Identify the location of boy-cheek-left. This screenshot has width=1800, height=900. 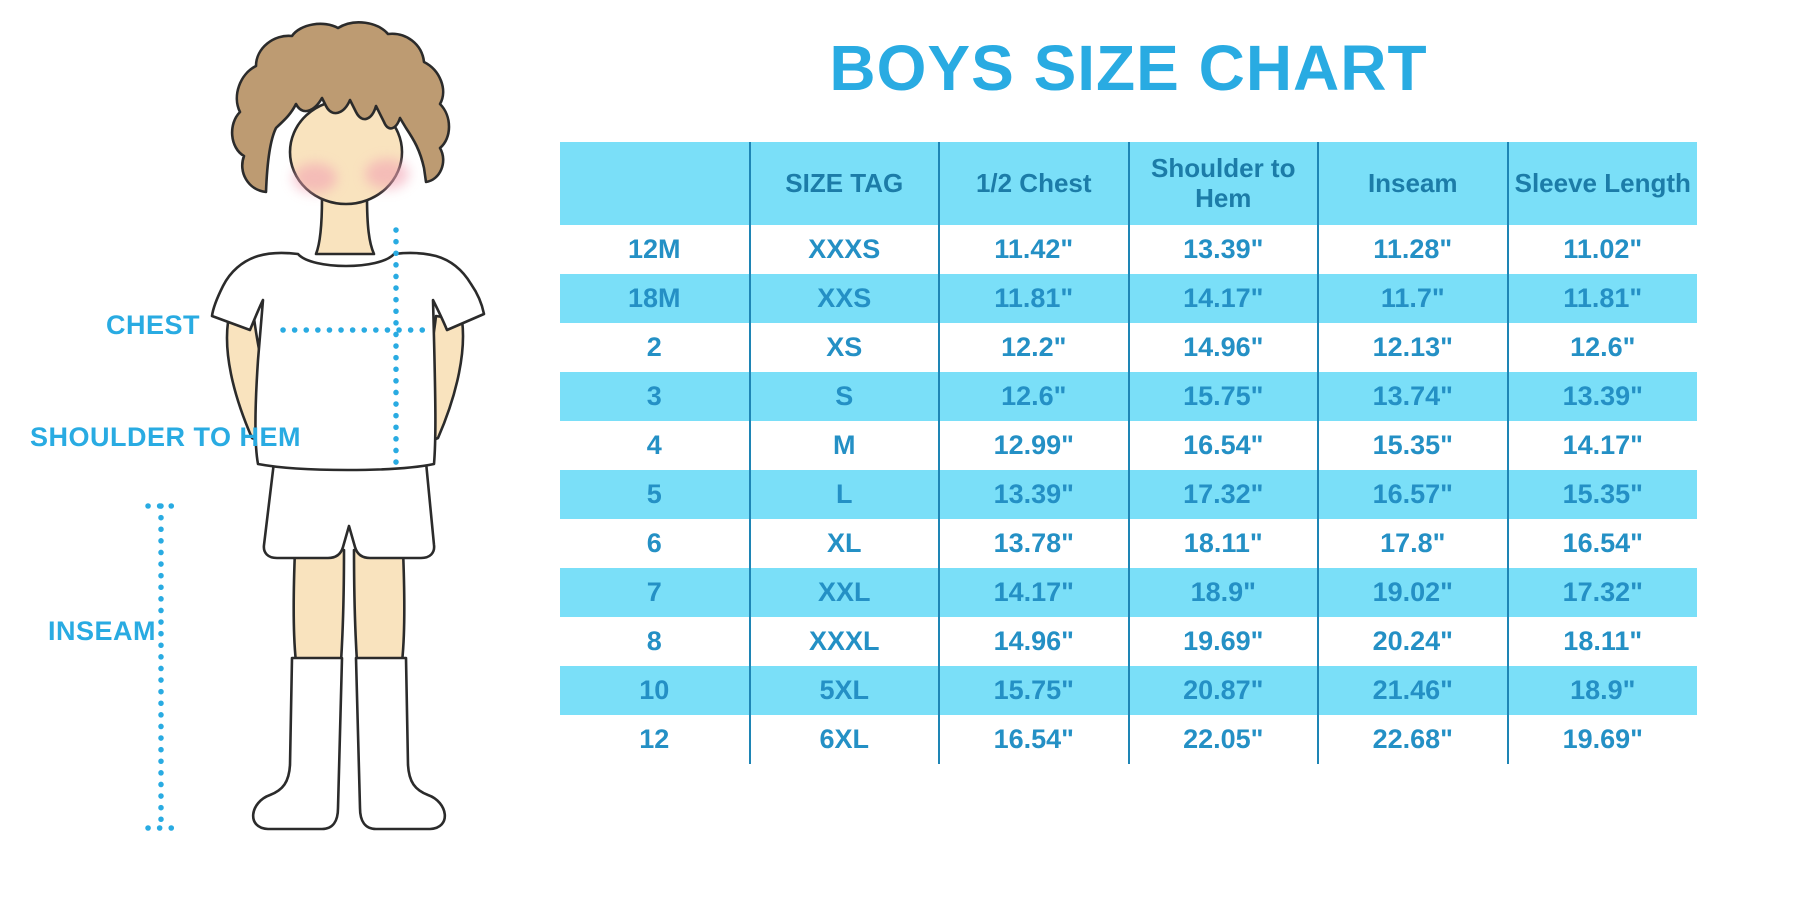
(315, 178).